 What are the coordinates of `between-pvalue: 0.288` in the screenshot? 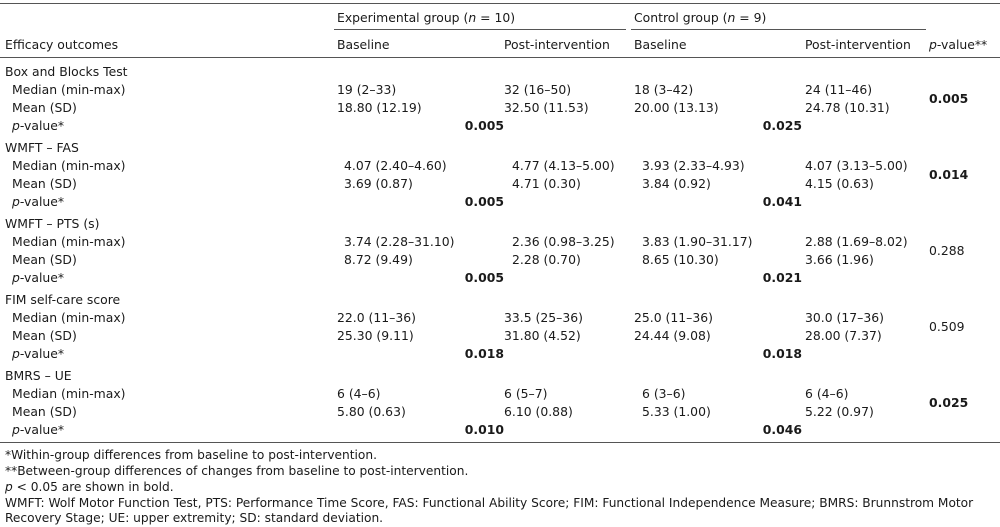 It's located at (947, 250).